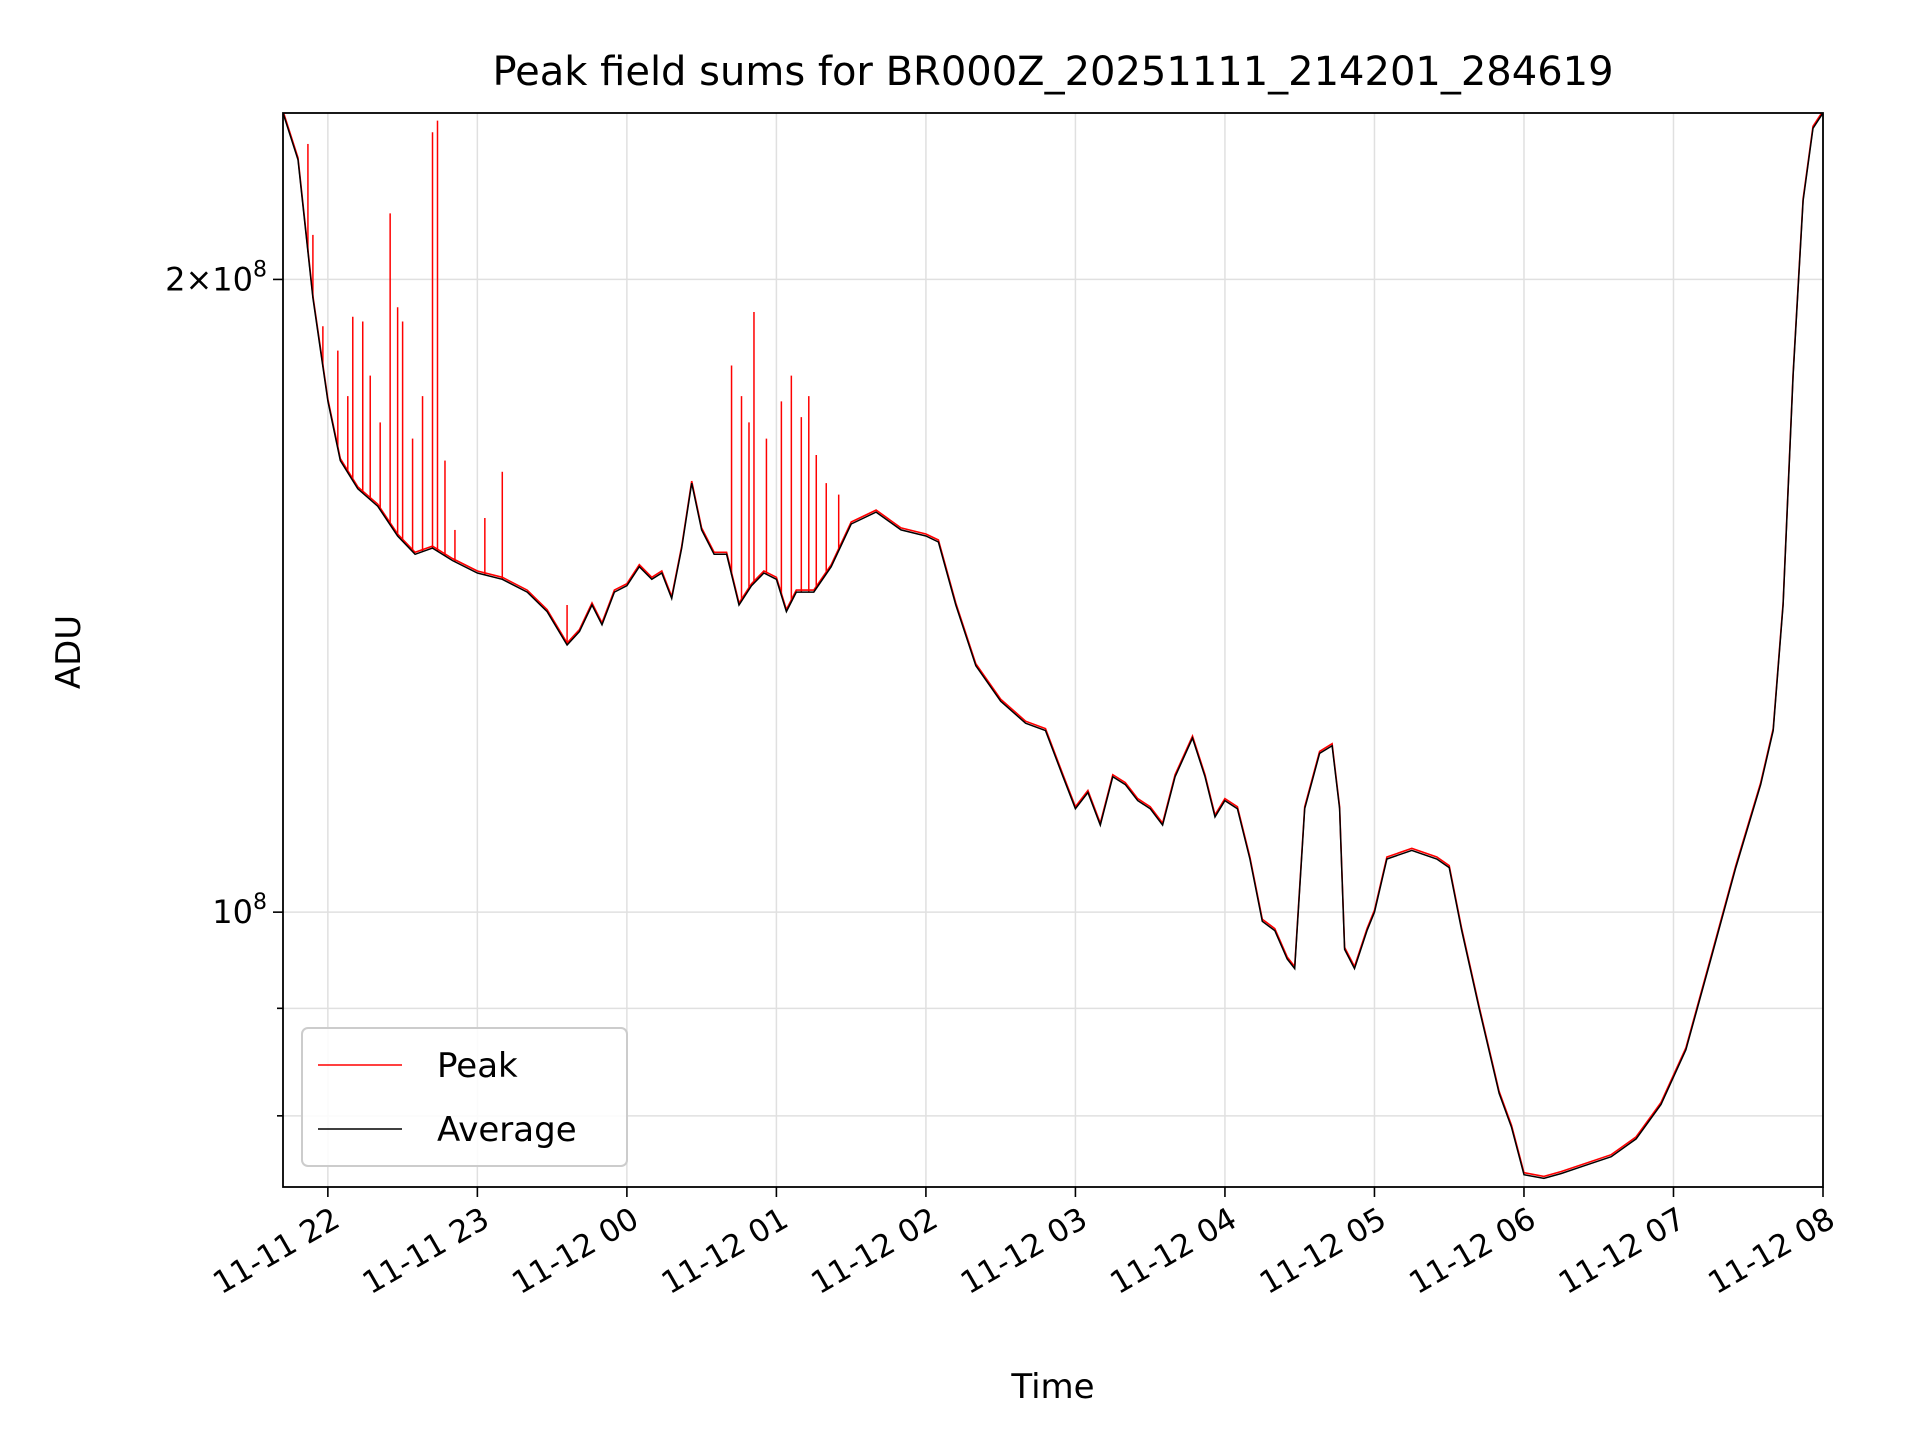 The image size is (1920, 1440). I want to click on y-axis-label: ADU, so click(69, 652).